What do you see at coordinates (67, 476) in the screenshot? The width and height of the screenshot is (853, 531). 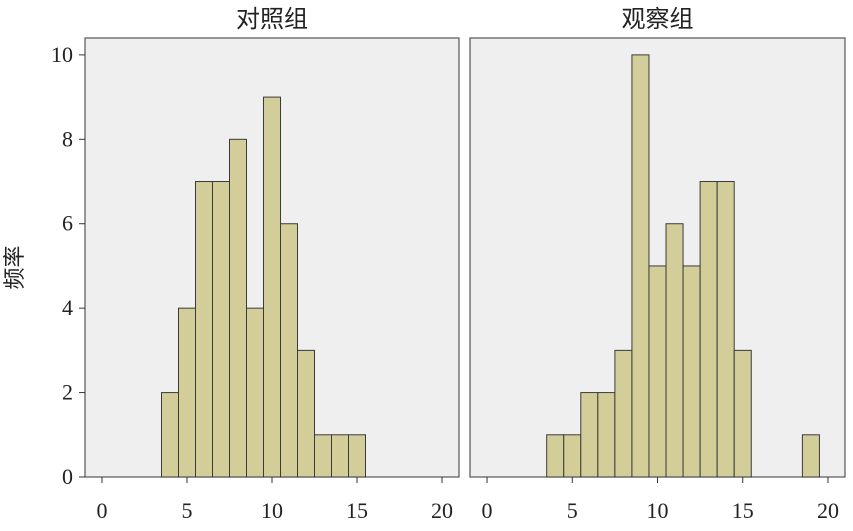 I see `y-tick-label: 0` at bounding box center [67, 476].